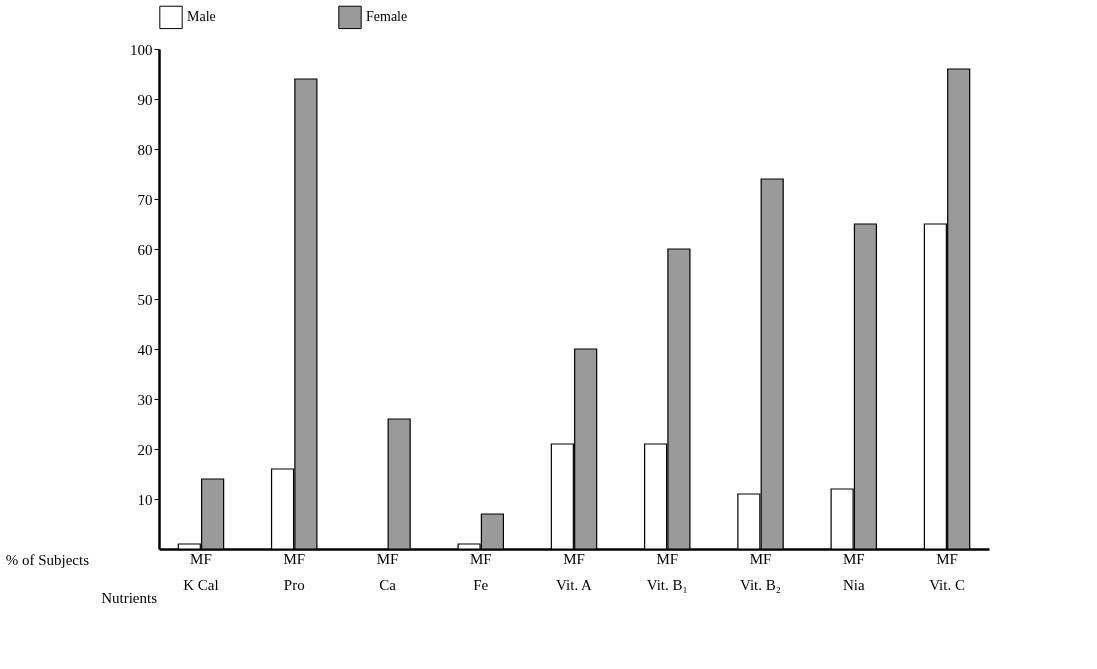 The width and height of the screenshot is (1097, 669). I want to click on x-tick-label: MF Ca, so click(387, 571).